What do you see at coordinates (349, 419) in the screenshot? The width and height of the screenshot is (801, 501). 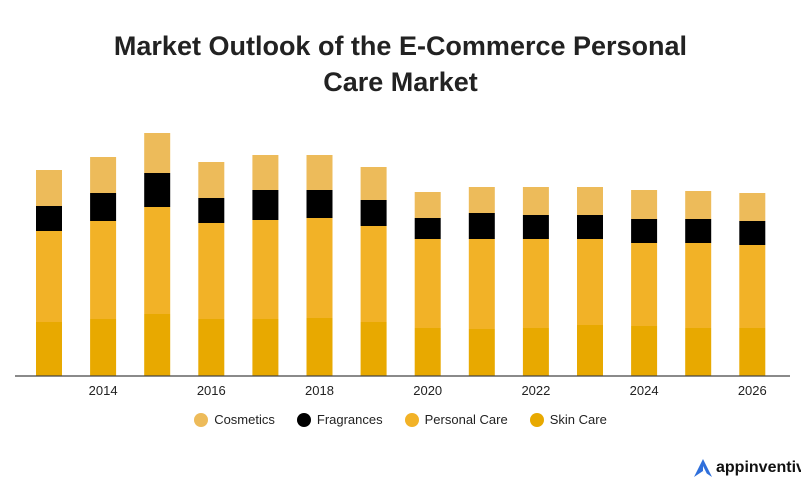 I see `legend-label: Fragrances` at bounding box center [349, 419].